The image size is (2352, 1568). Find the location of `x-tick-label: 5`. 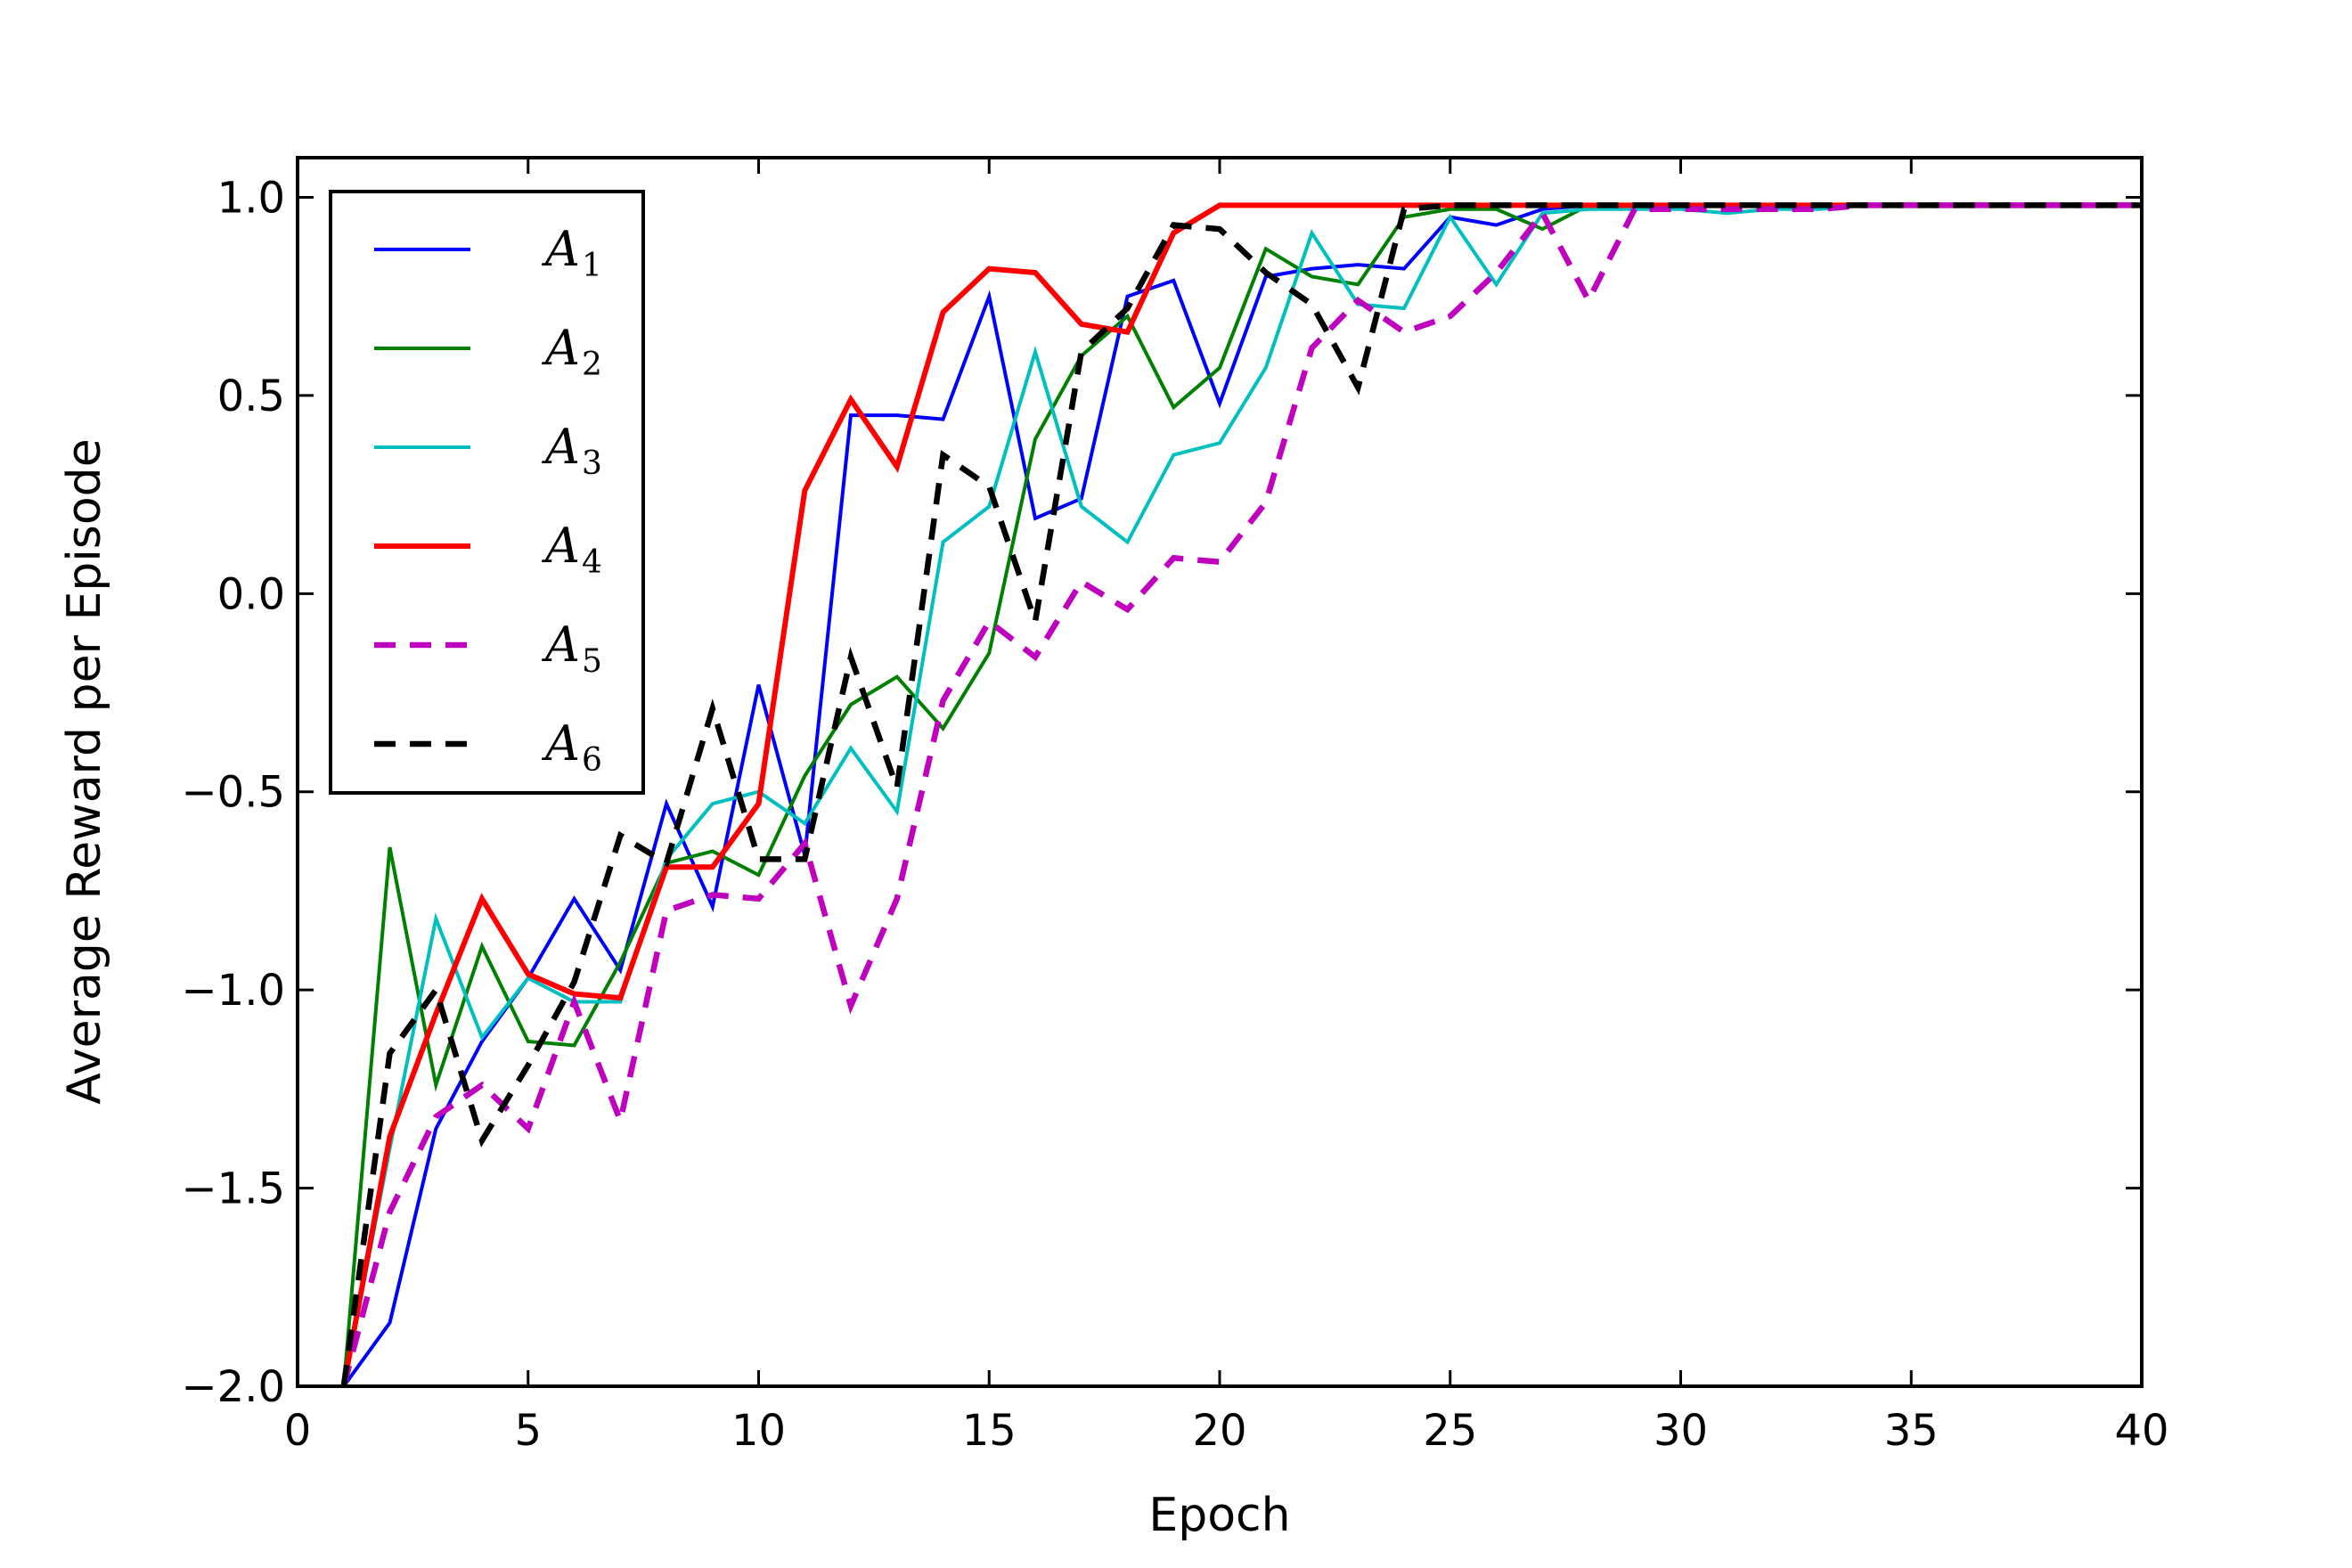

x-tick-label: 5 is located at coordinates (528, 1431).